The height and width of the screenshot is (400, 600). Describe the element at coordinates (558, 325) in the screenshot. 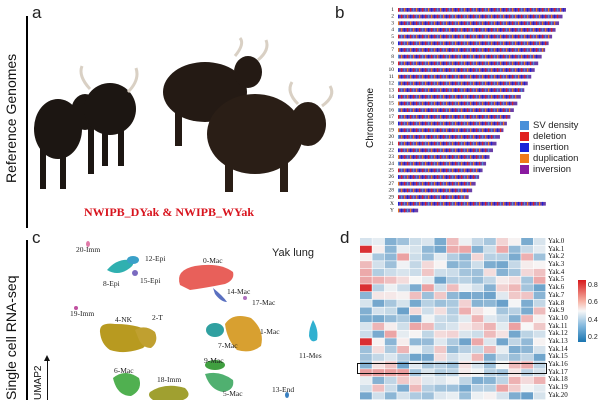

I see `row-label: Yak.11` at that location.